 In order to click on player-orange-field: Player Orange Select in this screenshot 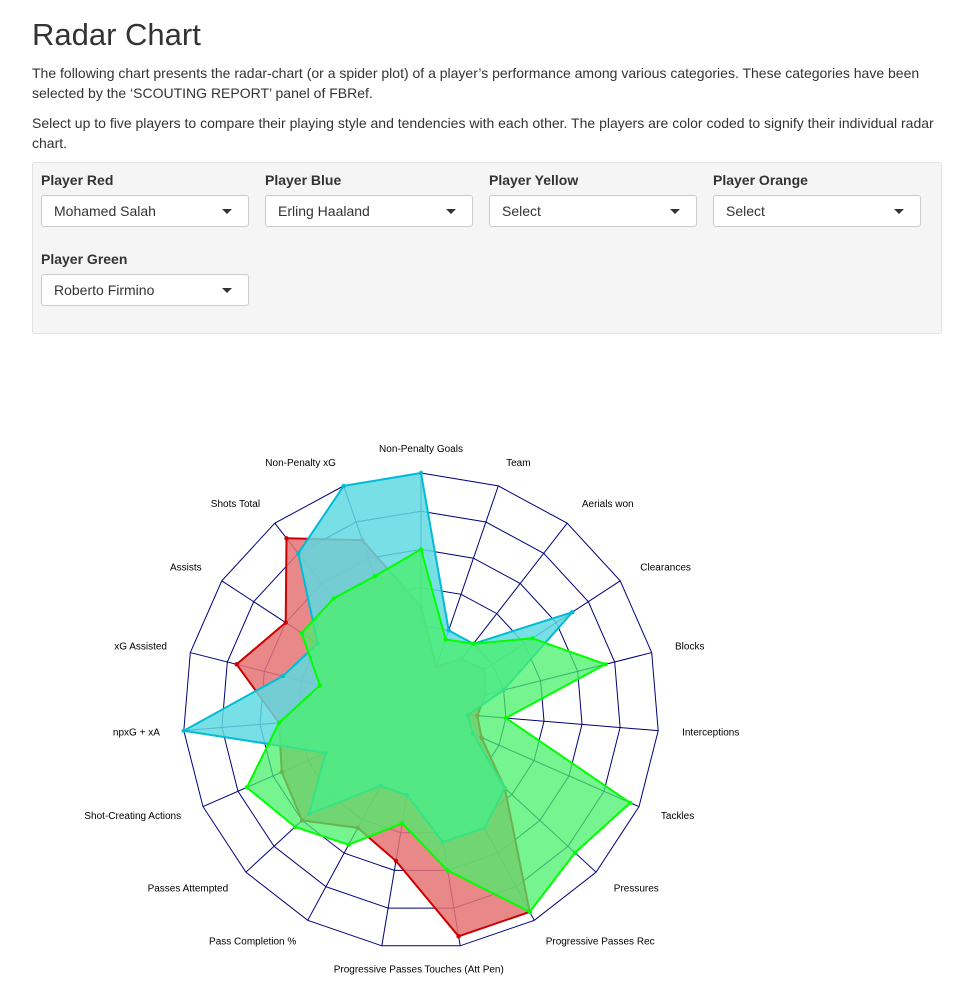, I will do `click(817, 198)`.